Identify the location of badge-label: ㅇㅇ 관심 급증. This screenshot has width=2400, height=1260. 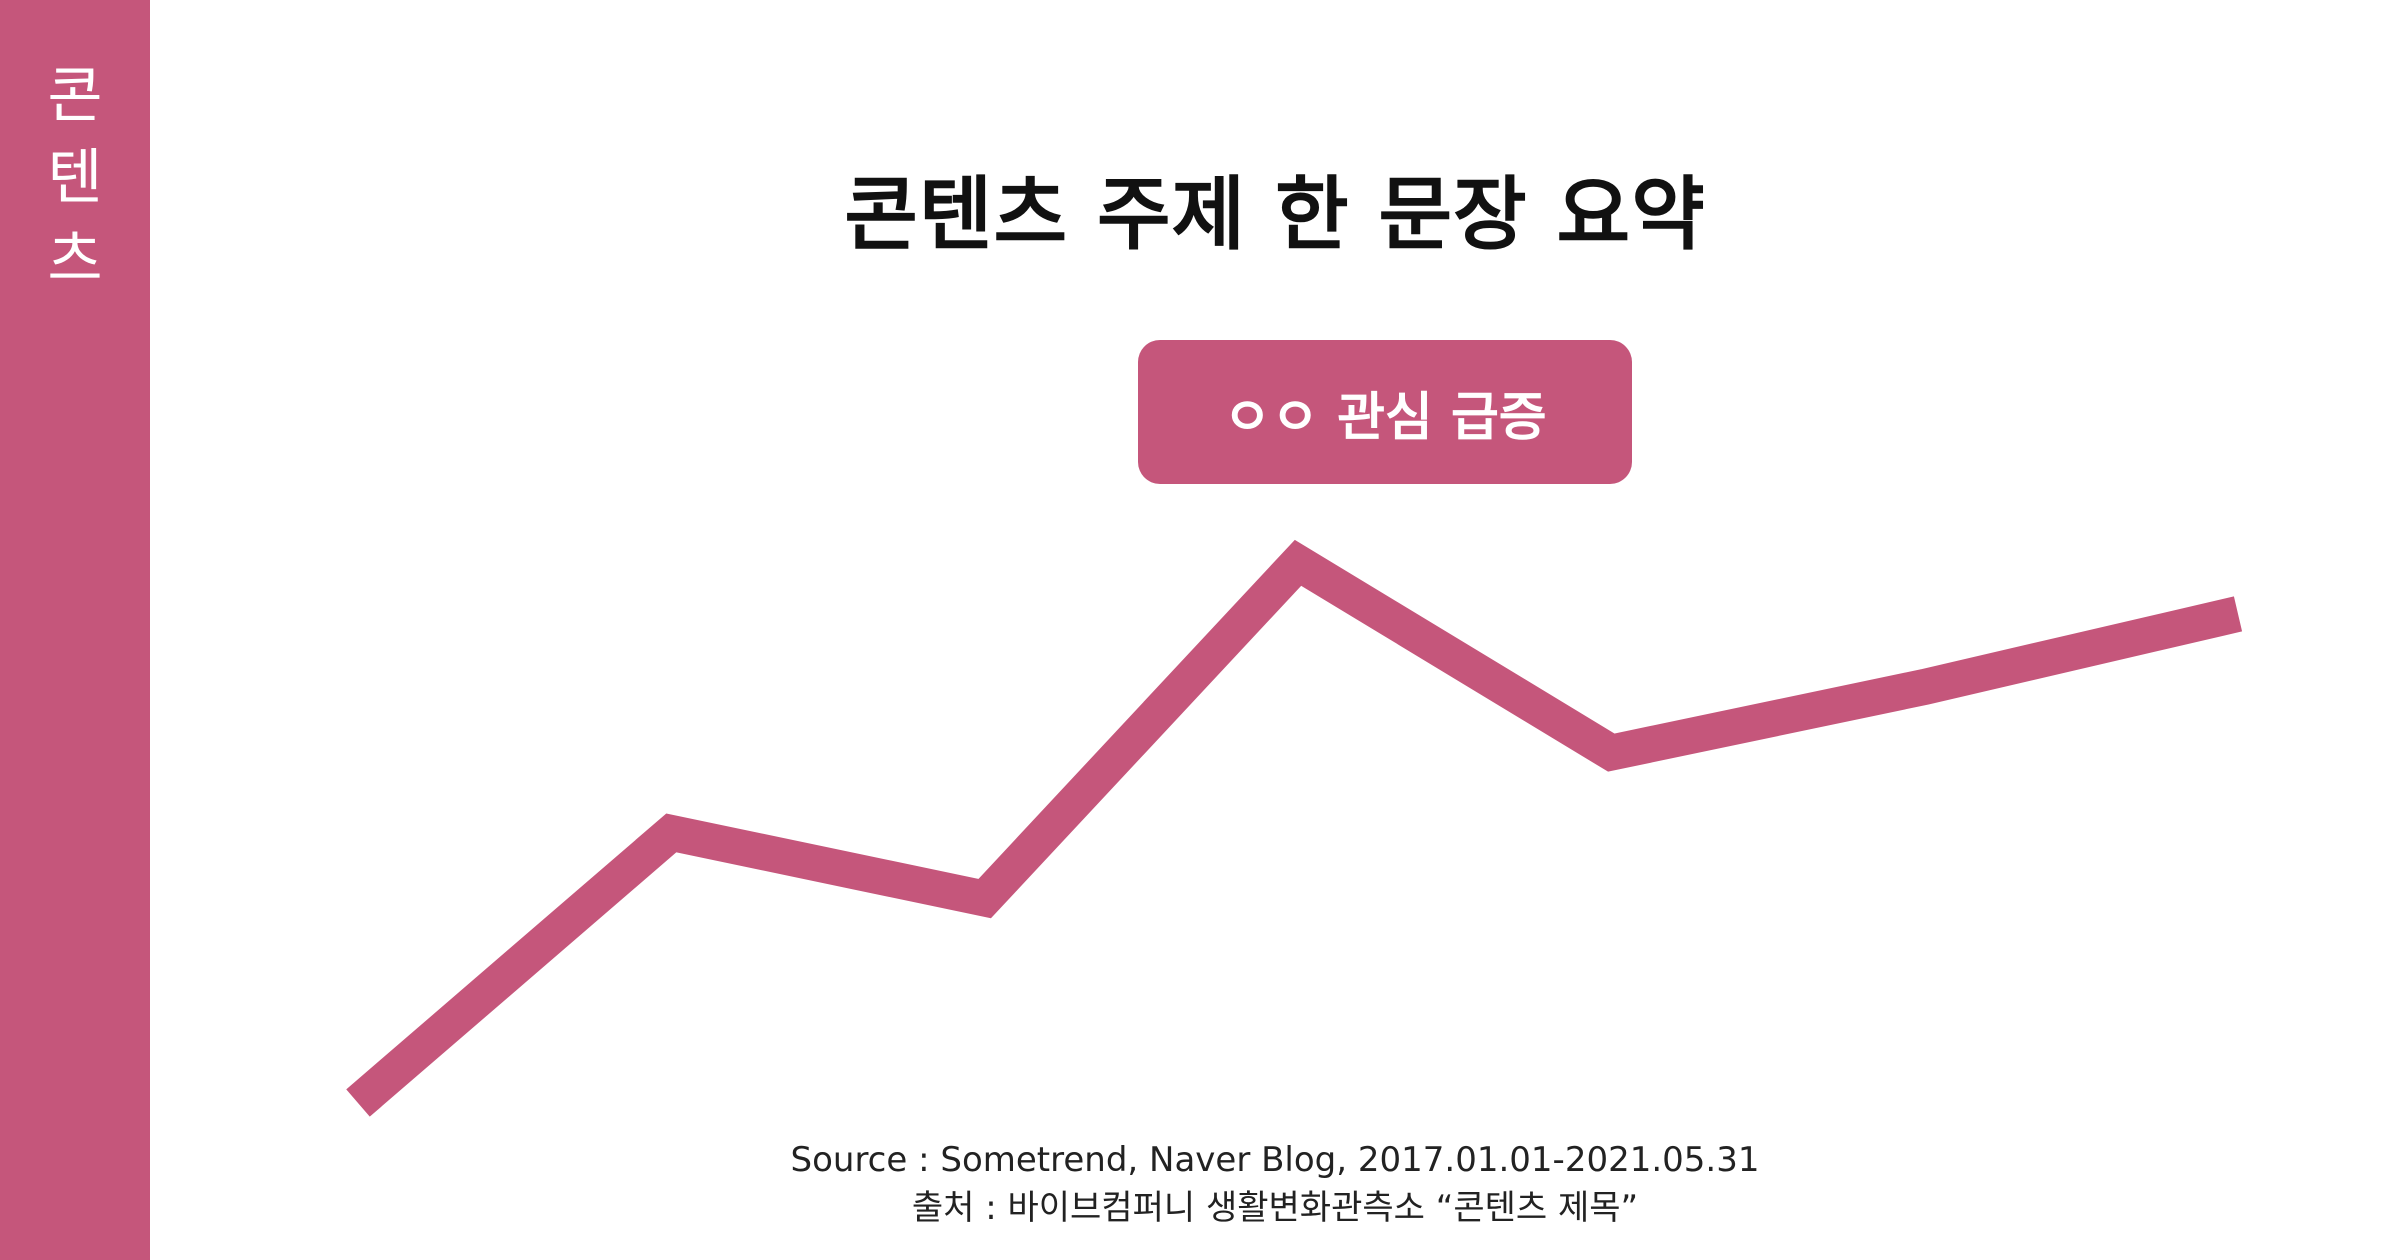
(1385, 417).